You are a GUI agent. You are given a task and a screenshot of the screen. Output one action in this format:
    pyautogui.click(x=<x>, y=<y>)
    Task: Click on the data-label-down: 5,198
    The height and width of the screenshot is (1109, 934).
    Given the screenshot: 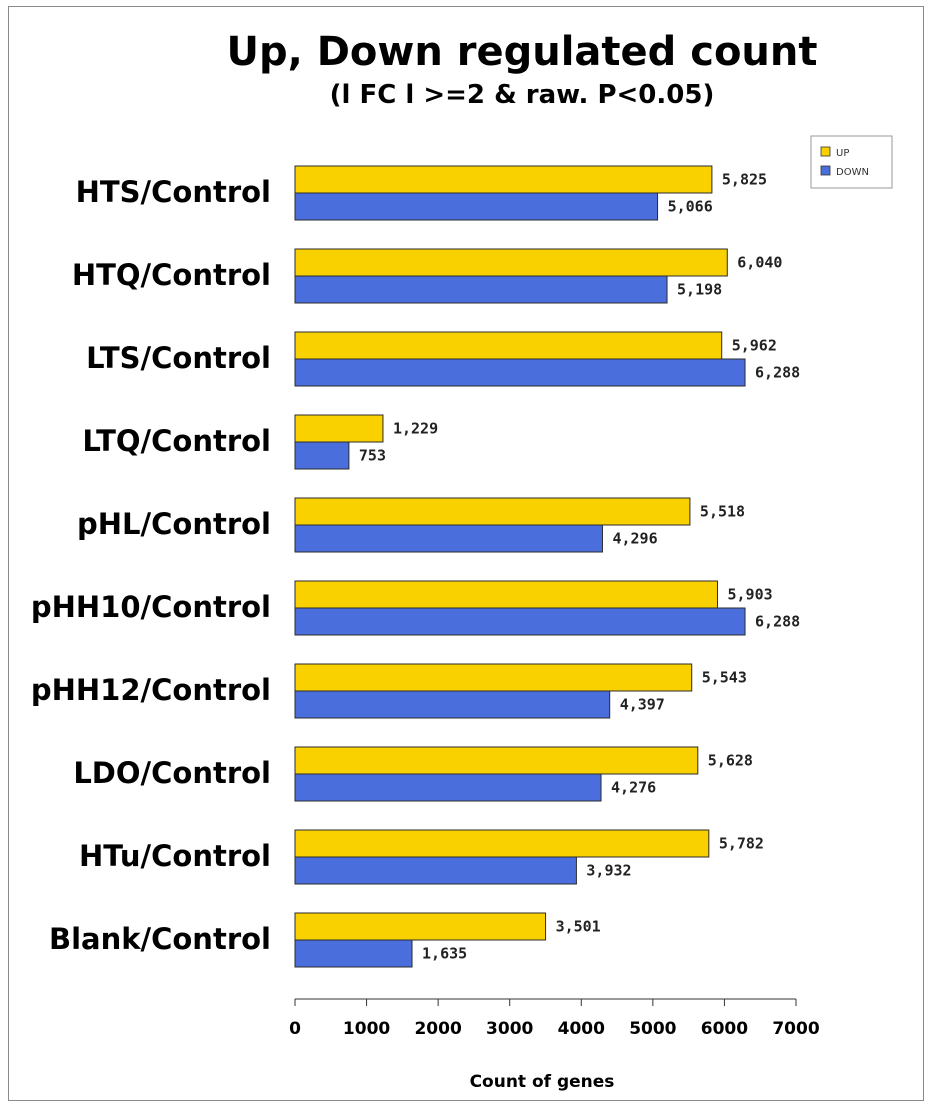 What is the action you would take?
    pyautogui.click(x=699, y=290)
    